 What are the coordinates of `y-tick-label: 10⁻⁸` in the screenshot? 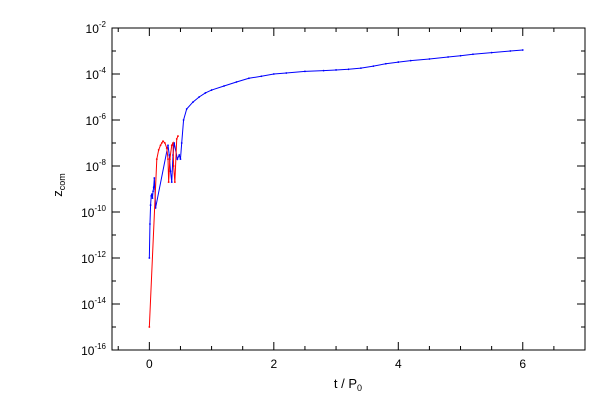 It's located at (96, 166).